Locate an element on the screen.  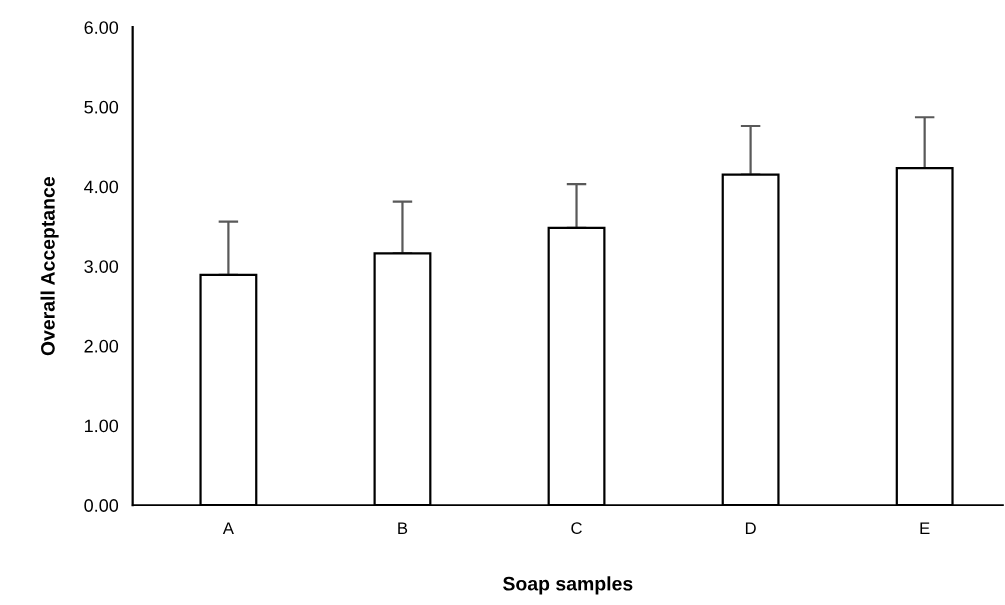
y-axis-title: Overall Acceptance is located at coordinates (49, 266).